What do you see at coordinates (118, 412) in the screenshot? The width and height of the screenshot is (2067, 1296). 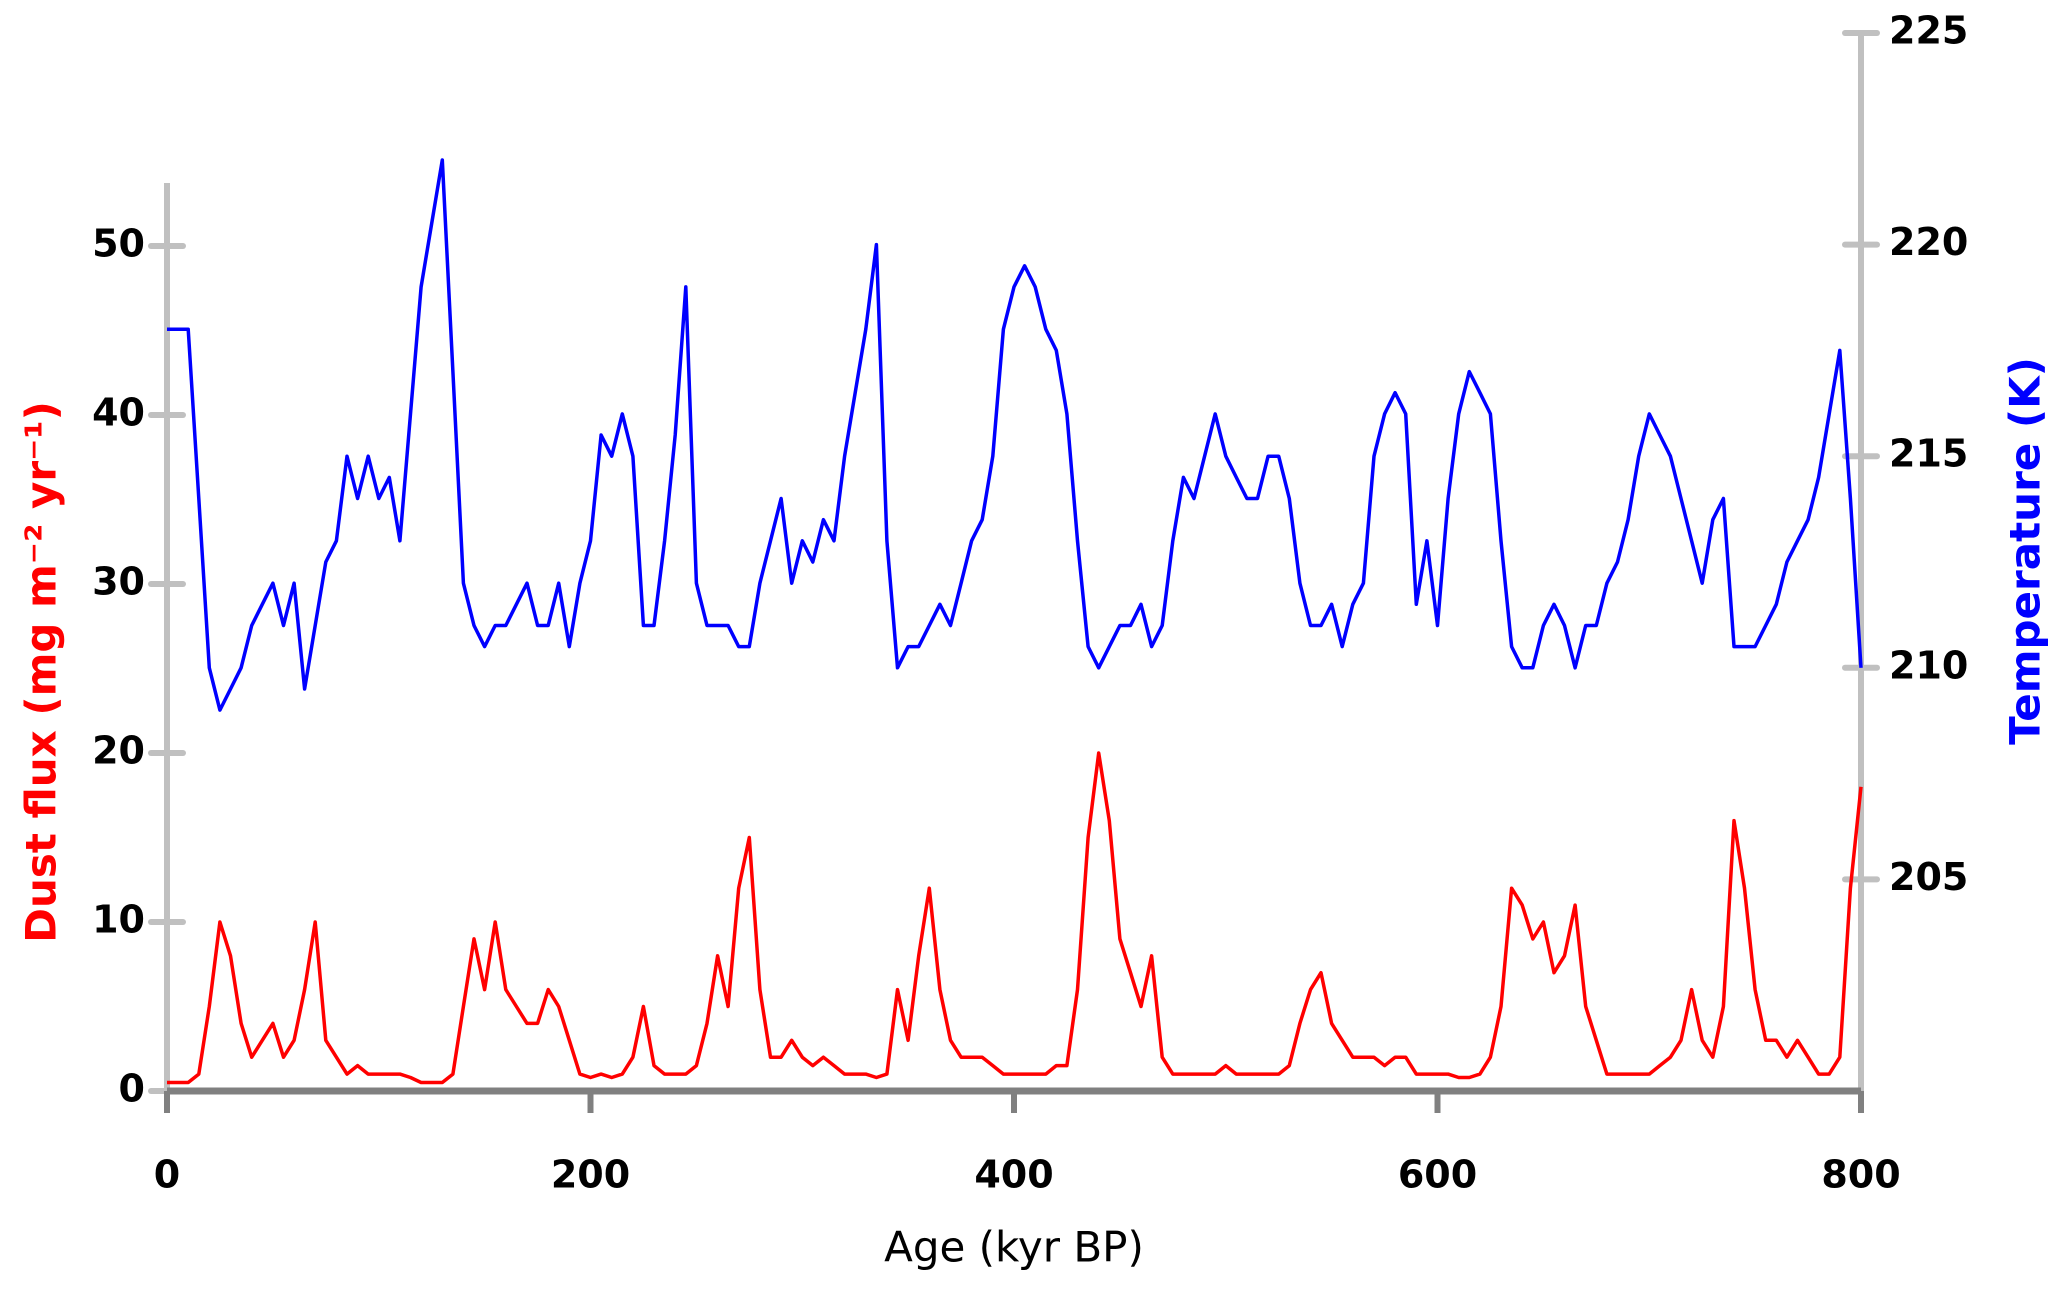 I see `y-tick-label: 40` at bounding box center [118, 412].